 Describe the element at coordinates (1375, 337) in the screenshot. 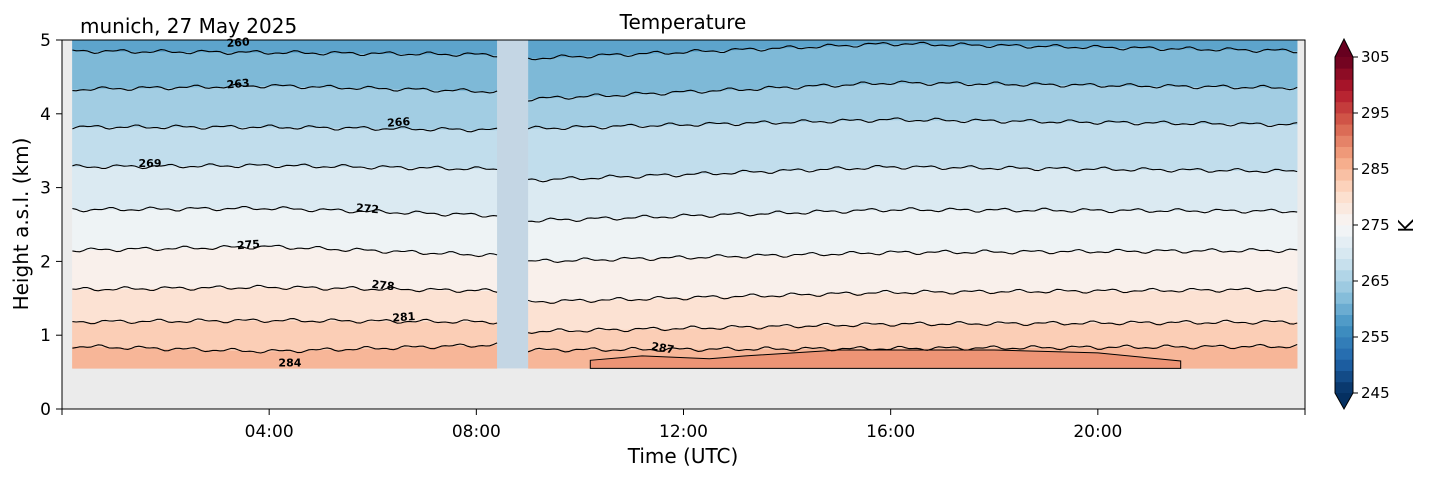

I see `colorbar-tick-label: 255` at that location.